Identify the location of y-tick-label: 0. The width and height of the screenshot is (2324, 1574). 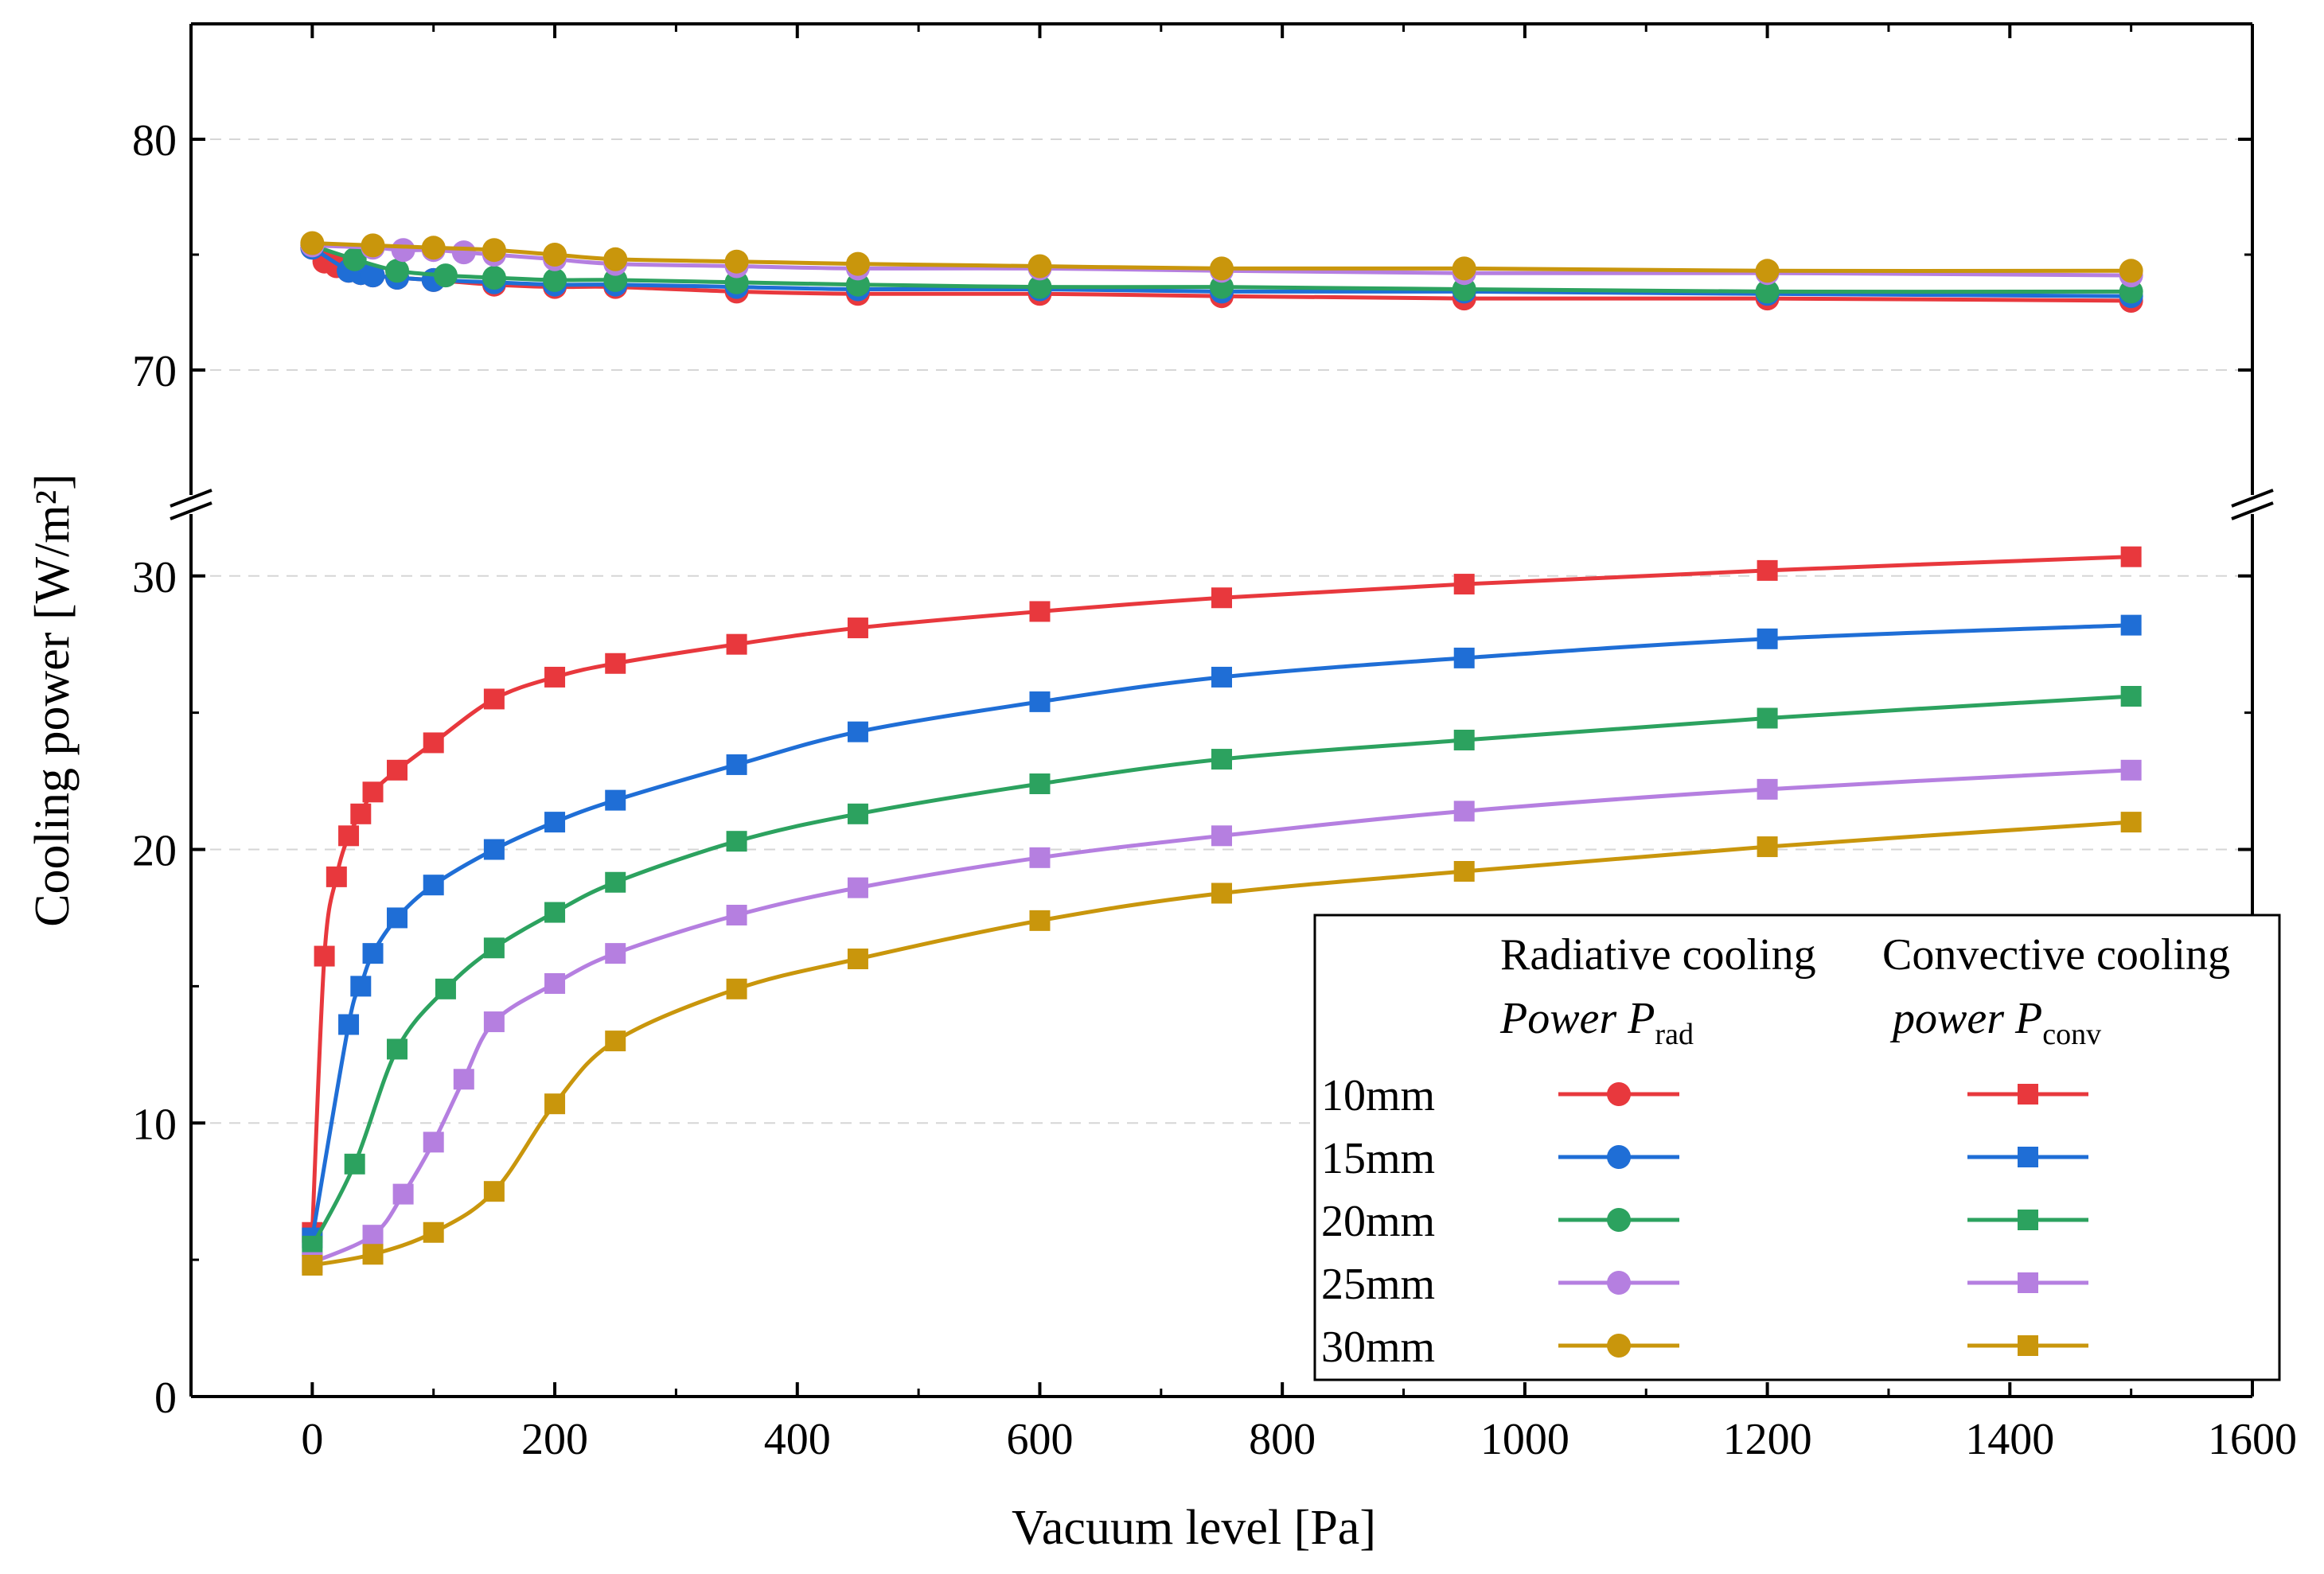
(165, 1398).